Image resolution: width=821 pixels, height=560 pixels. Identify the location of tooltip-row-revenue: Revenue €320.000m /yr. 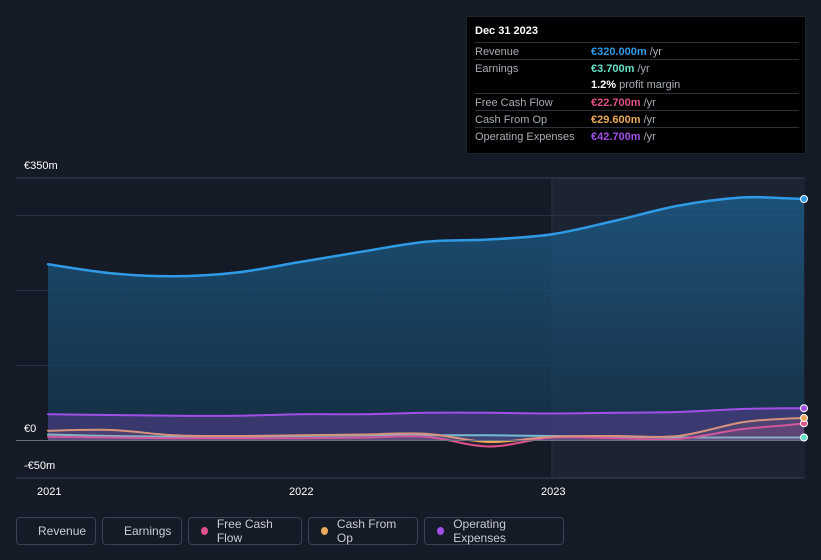
(637, 51).